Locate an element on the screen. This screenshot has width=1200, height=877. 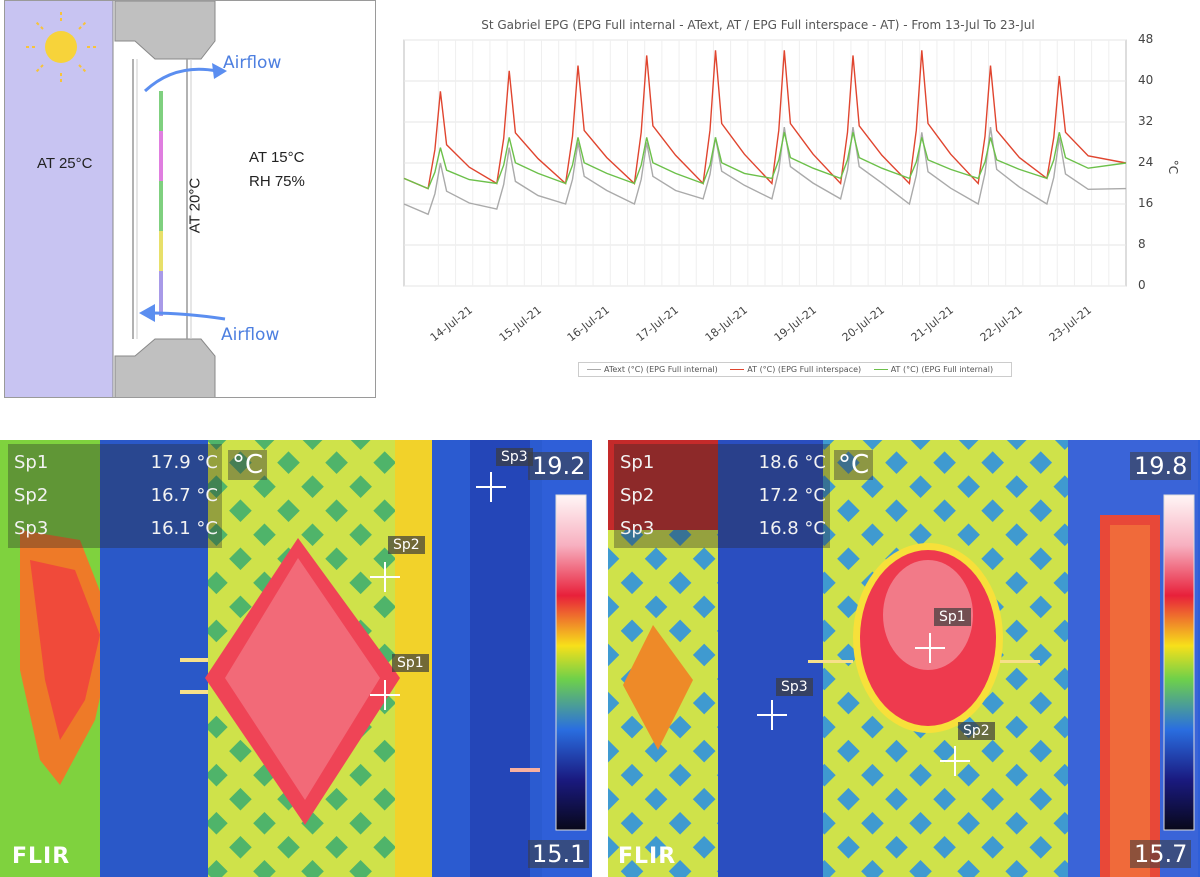
crosshair-sp2-right is located at coordinates (955, 761).